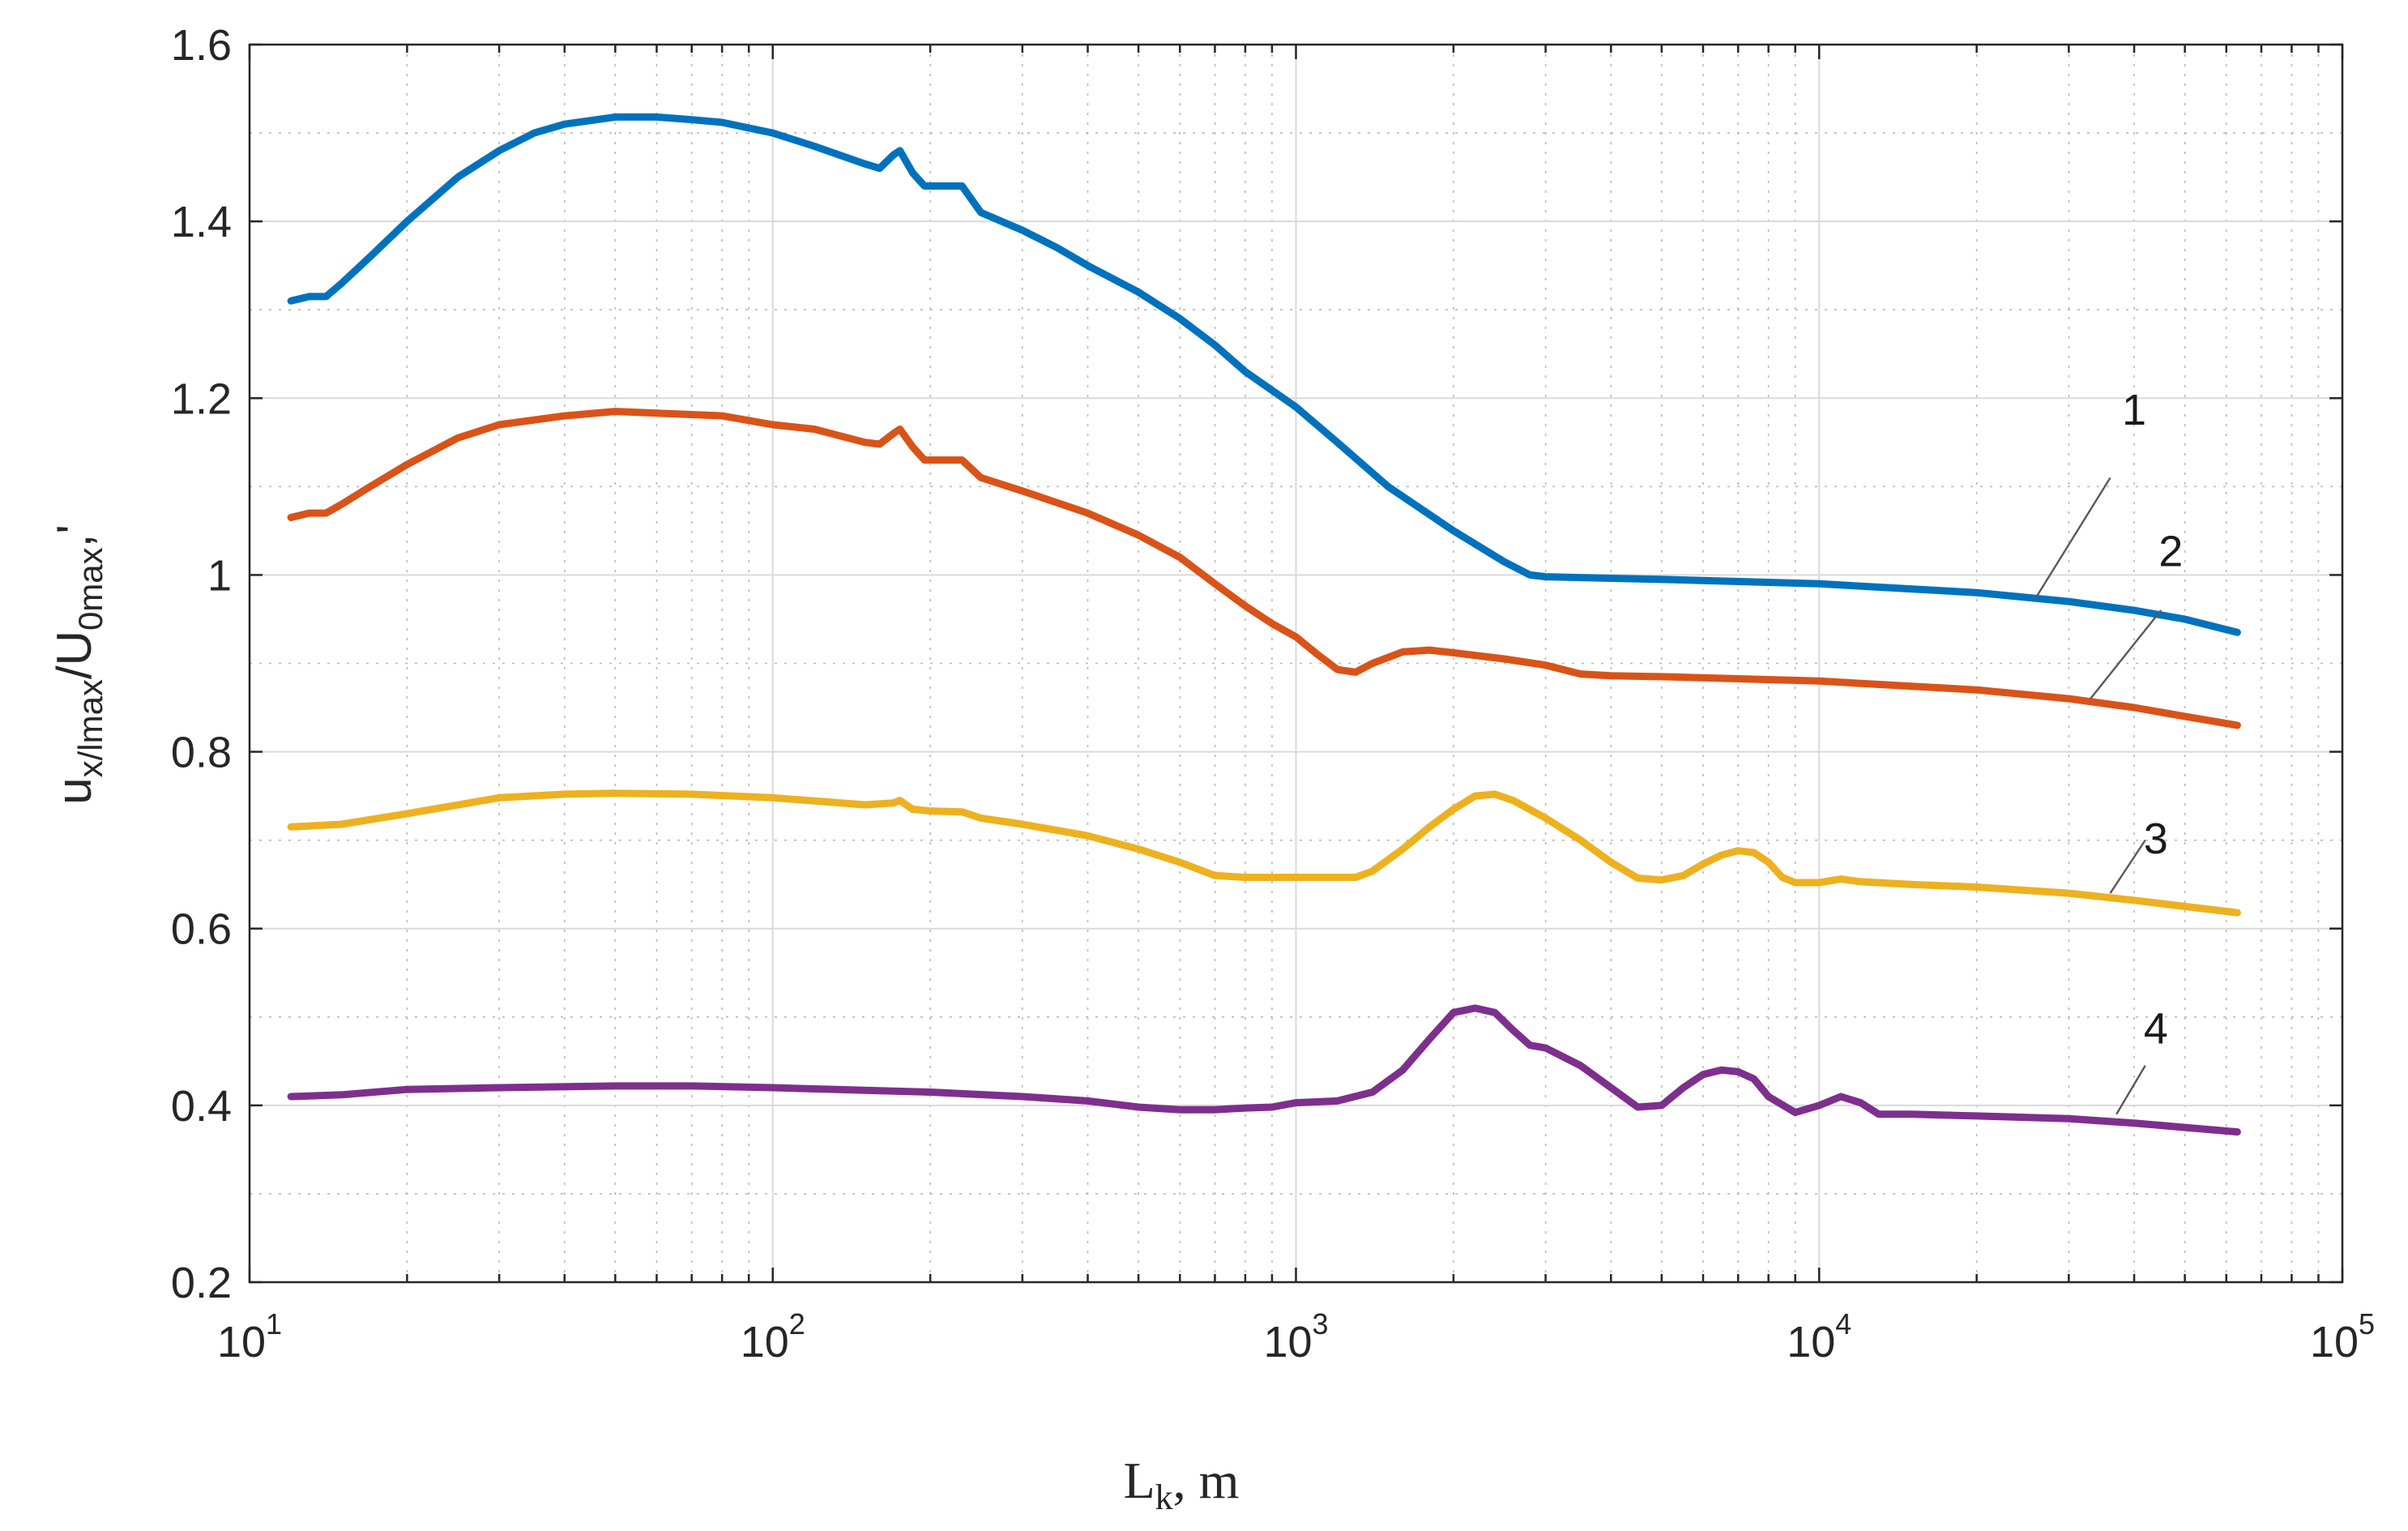 Image resolution: width=2408 pixels, height=1531 pixels. I want to click on curve-leader-lines, so click(2099, 796).